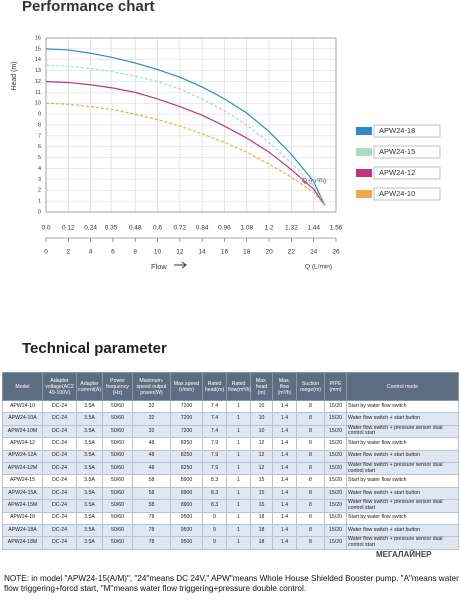 This screenshot has width=460, height=600. I want to click on x2-tick-label: 14, so click(203, 252).